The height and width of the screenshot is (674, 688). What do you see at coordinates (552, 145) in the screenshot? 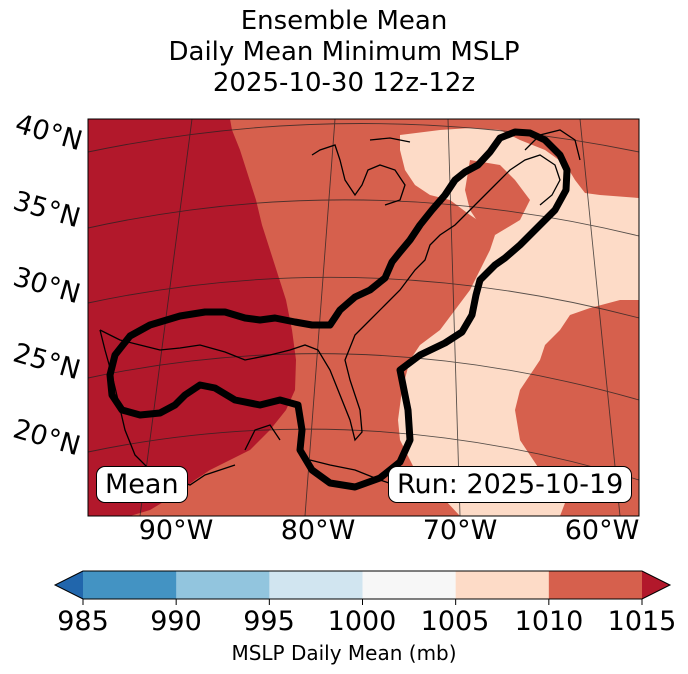
I see `canada-maritime` at bounding box center [552, 145].